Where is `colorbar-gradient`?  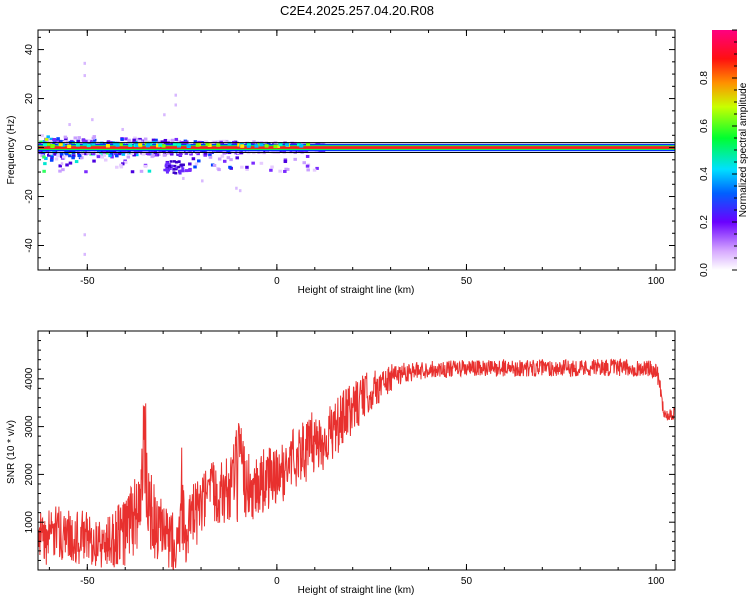
colorbar-gradient is located at coordinates (724, 150).